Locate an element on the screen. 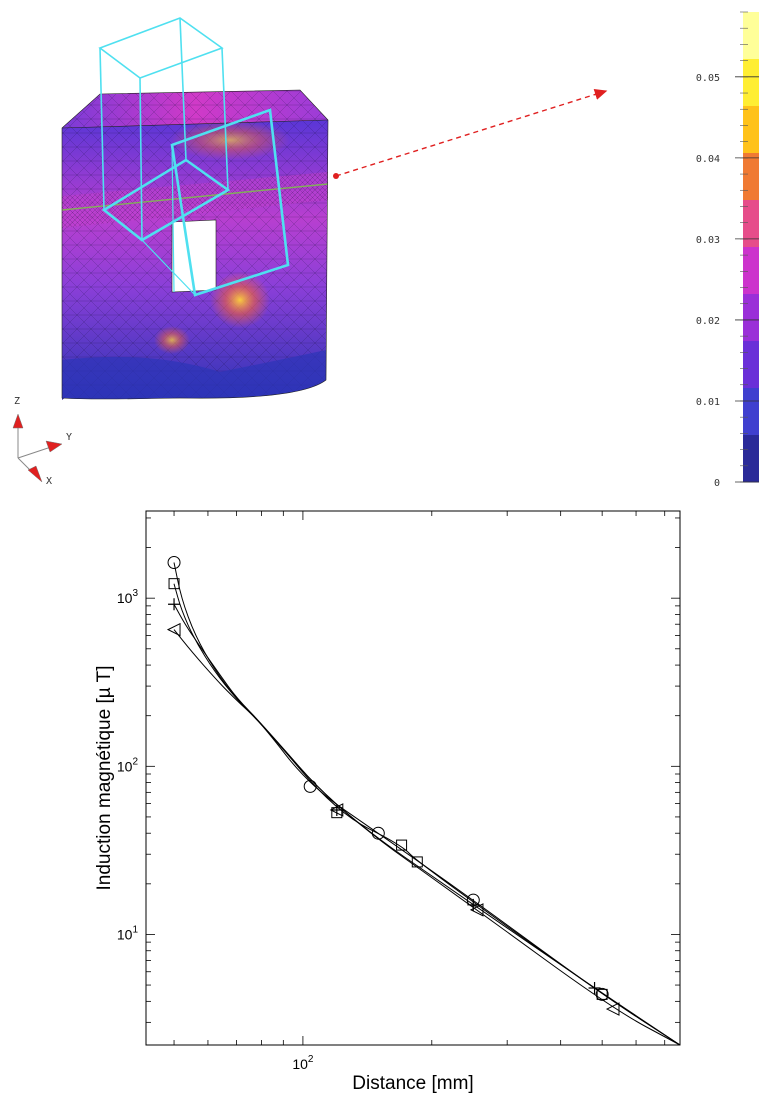 The width and height of the screenshot is (759, 1102). y-tick-label: 10³ is located at coordinates (128, 597).